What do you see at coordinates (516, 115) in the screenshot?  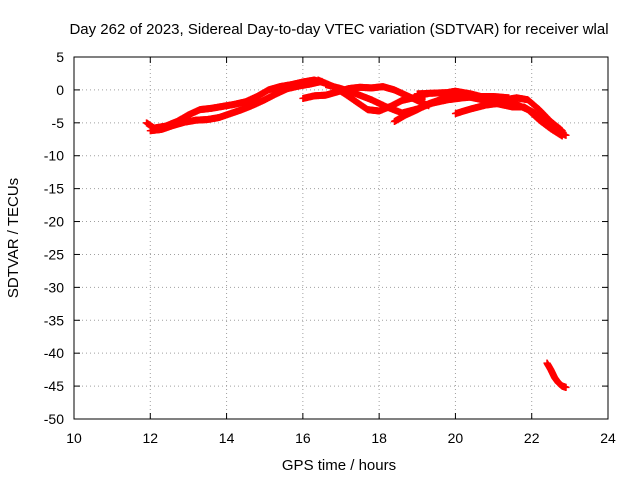 I see `series-arc-9-late` at bounding box center [516, 115].